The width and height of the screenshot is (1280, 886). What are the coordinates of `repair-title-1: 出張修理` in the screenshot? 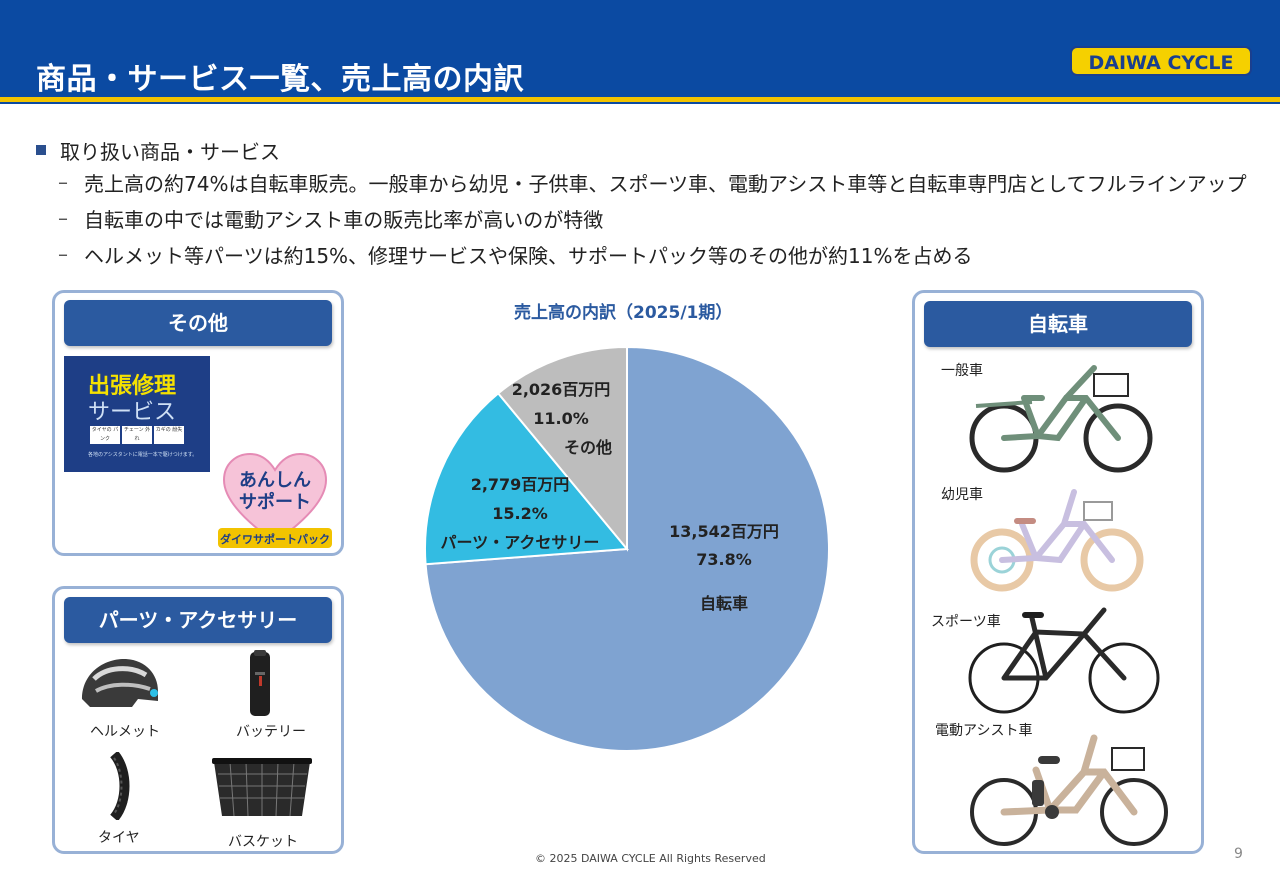 It's located at (132, 386).